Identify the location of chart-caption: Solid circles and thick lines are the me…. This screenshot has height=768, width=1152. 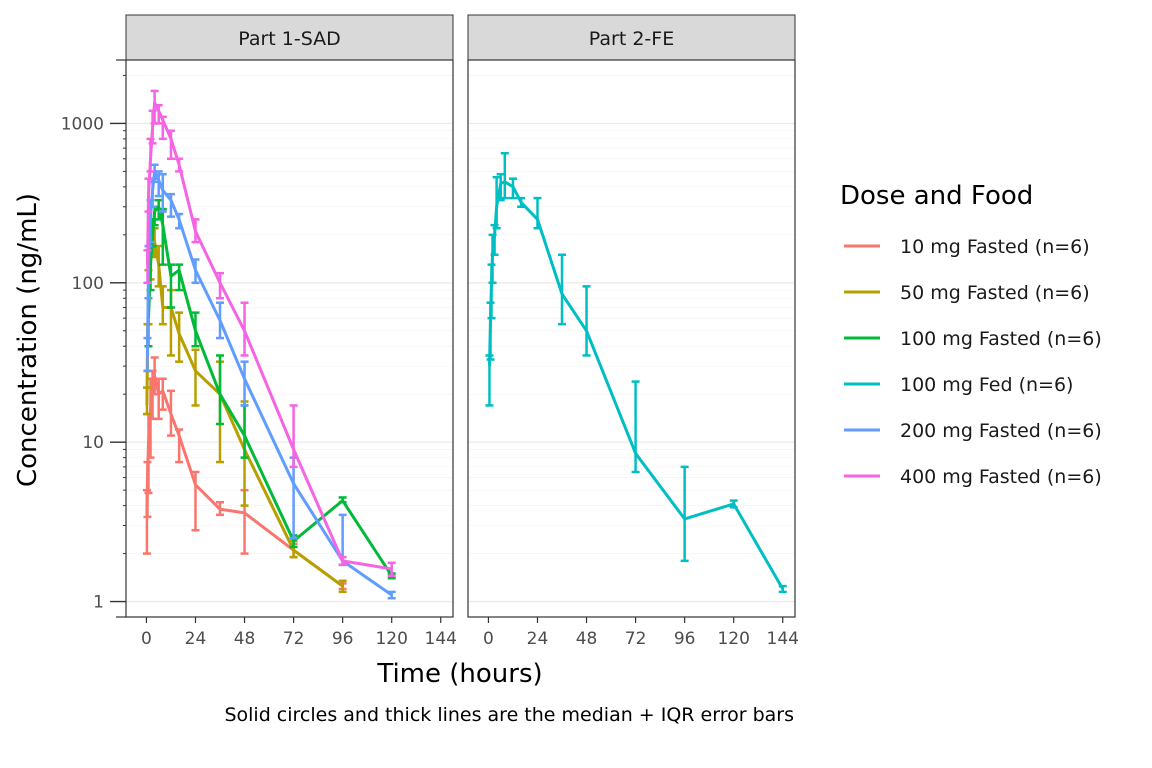
(509, 715).